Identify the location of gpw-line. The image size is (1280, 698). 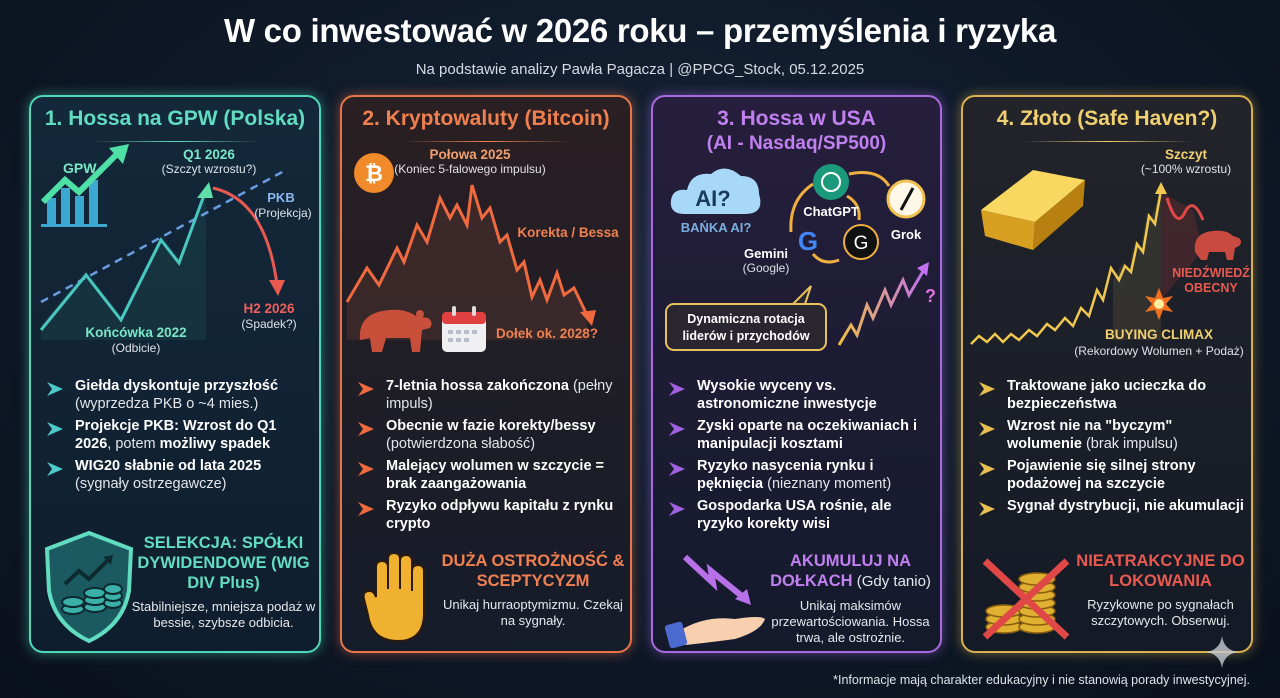
(123, 260).